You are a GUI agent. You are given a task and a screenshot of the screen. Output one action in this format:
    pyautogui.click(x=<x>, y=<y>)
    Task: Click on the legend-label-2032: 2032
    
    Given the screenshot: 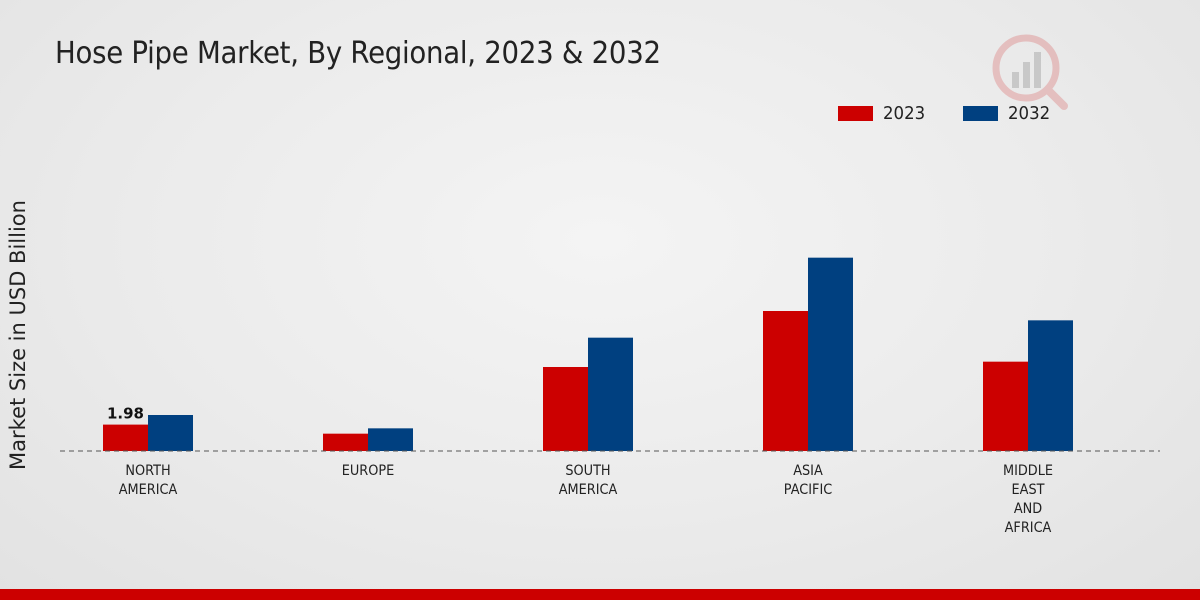 What is the action you would take?
    pyautogui.click(x=1028, y=113)
    